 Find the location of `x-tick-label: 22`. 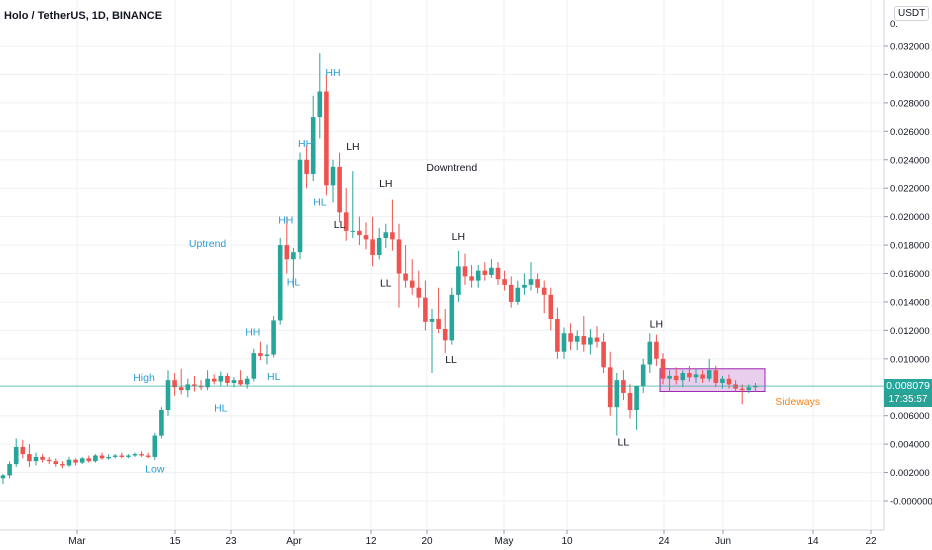

x-tick-label: 22 is located at coordinates (871, 541).